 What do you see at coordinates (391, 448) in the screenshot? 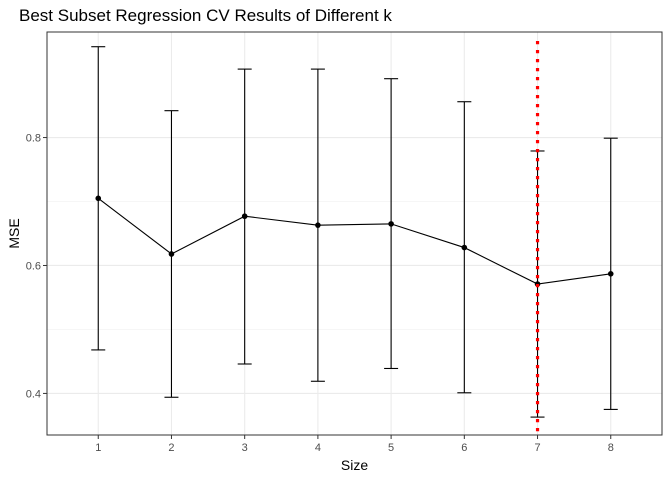
I see `x-tick-label: 5` at bounding box center [391, 448].